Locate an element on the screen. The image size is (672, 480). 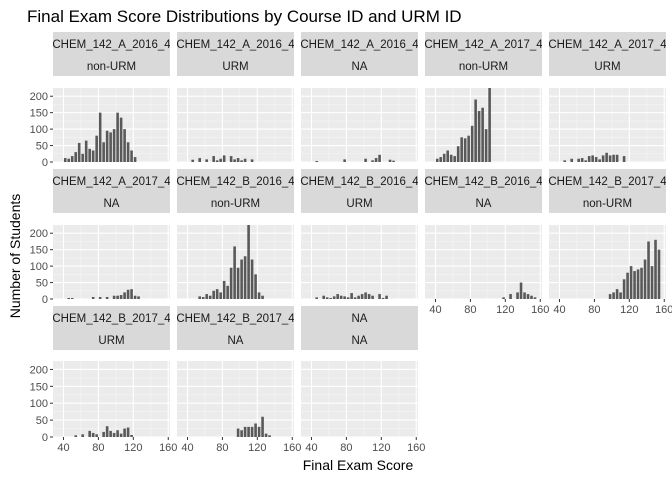
facet-panel: CHEM_142_A_2017_4 NA 0 50 100 150 200 is located at coordinates (100, 237).